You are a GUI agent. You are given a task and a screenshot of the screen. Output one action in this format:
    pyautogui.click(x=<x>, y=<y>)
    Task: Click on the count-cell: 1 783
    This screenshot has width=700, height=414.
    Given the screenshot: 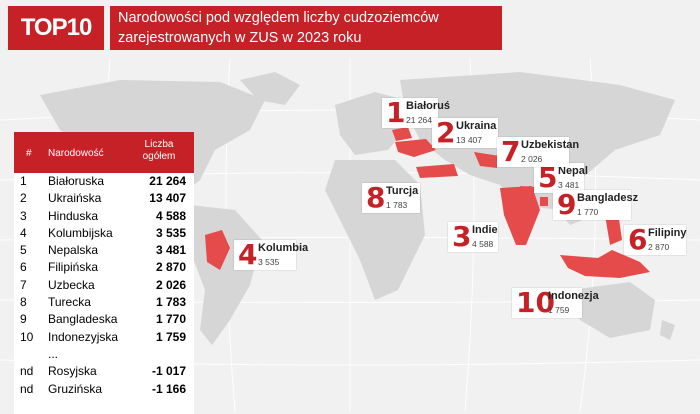 What is the action you would take?
    pyautogui.click(x=170, y=302)
    